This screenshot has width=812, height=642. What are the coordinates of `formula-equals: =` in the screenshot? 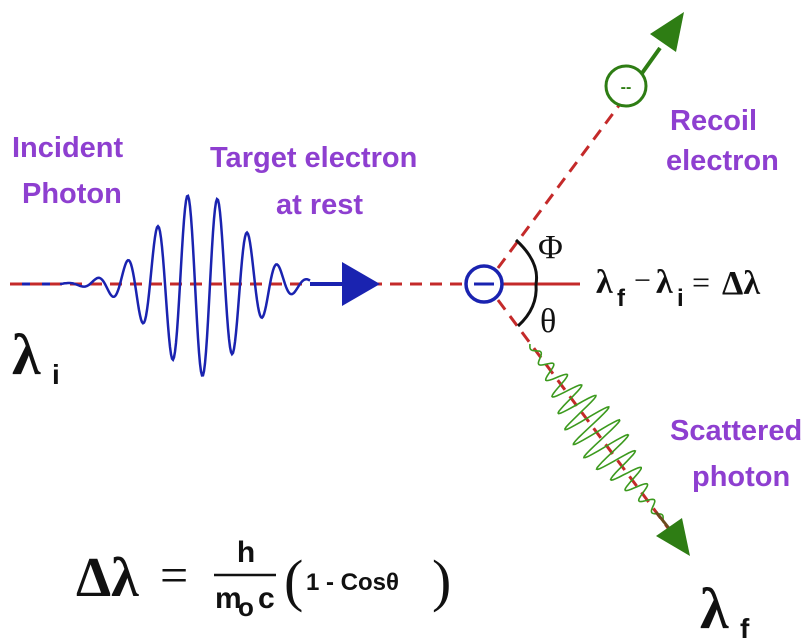 It's located at (174, 575).